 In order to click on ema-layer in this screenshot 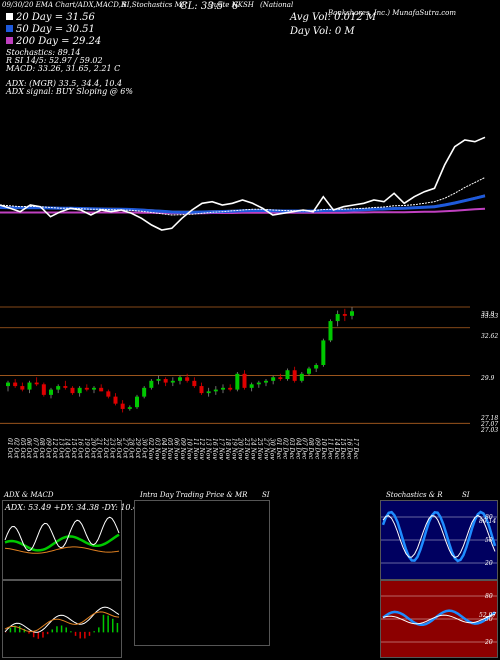, I will do `click(243, 183)`.